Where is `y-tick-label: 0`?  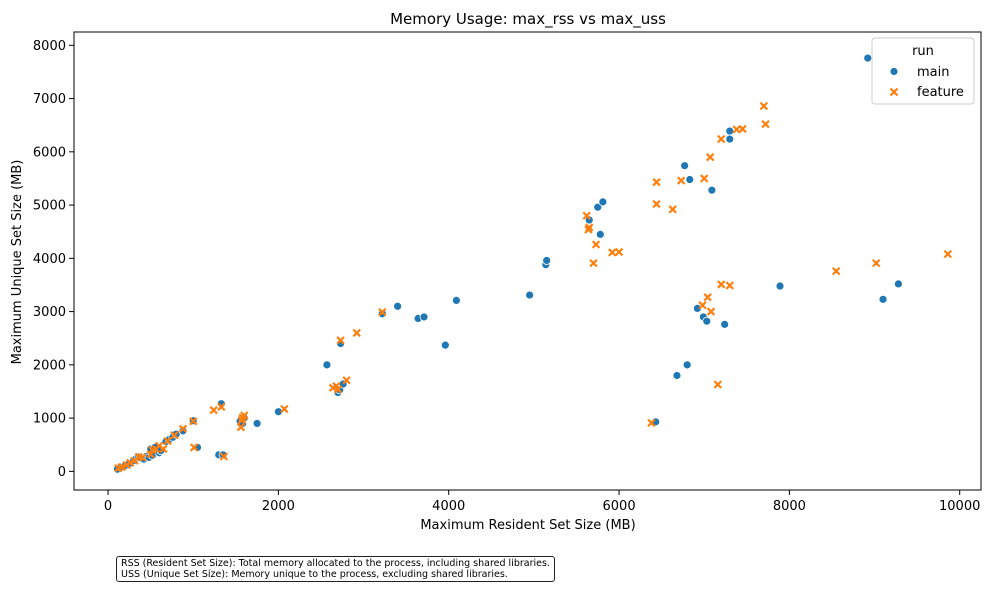
y-tick-label: 0 is located at coordinates (62, 472).